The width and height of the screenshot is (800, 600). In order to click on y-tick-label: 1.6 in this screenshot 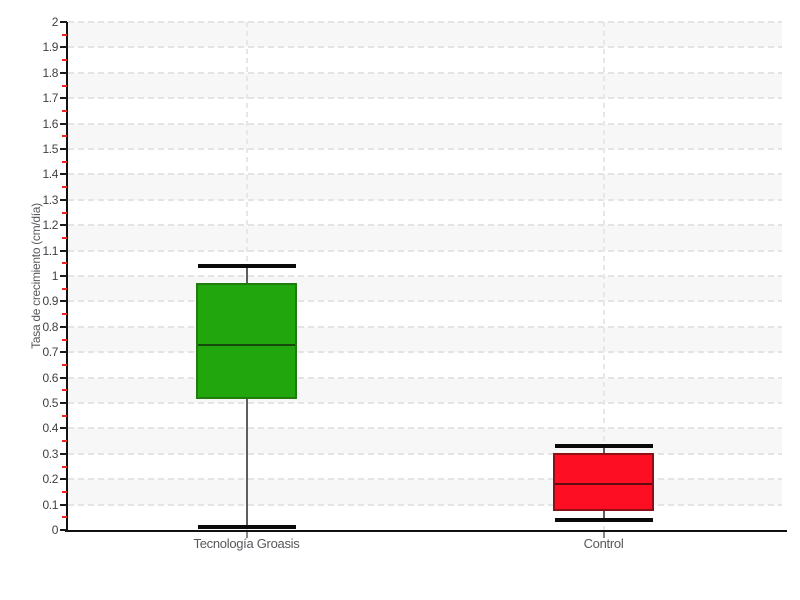, I will do `click(50, 123)`.